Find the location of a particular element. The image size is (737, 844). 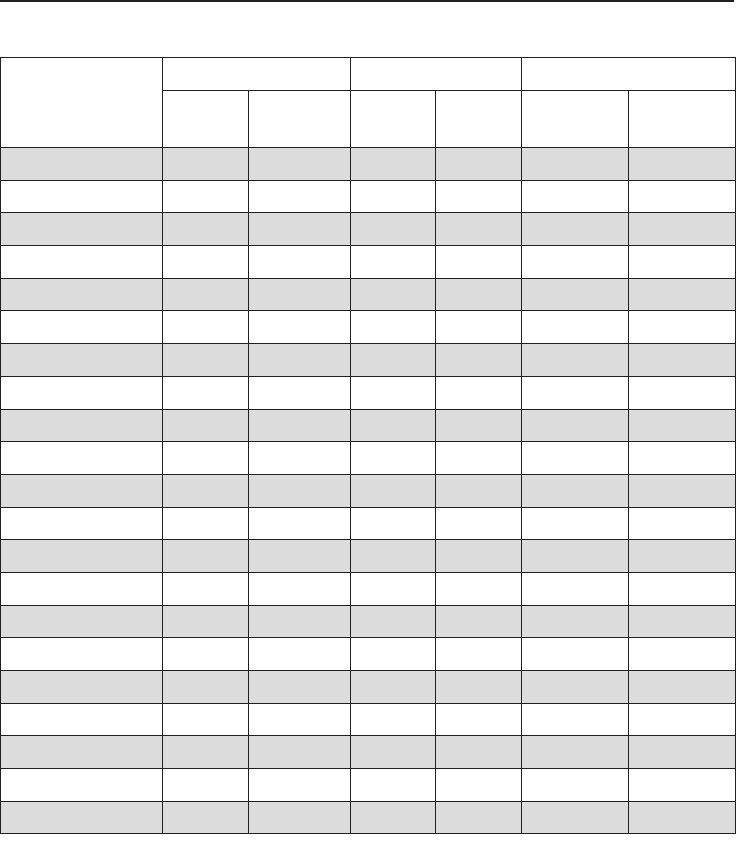

header-group-cell is located at coordinates (436, 74).